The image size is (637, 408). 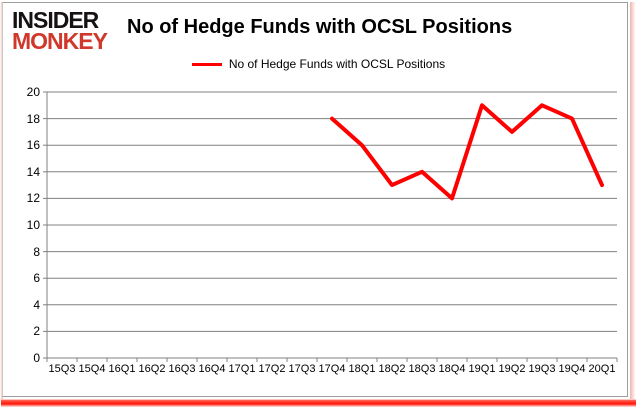 What do you see at coordinates (33, 225) in the screenshot?
I see `y-axis-label: 10` at bounding box center [33, 225].